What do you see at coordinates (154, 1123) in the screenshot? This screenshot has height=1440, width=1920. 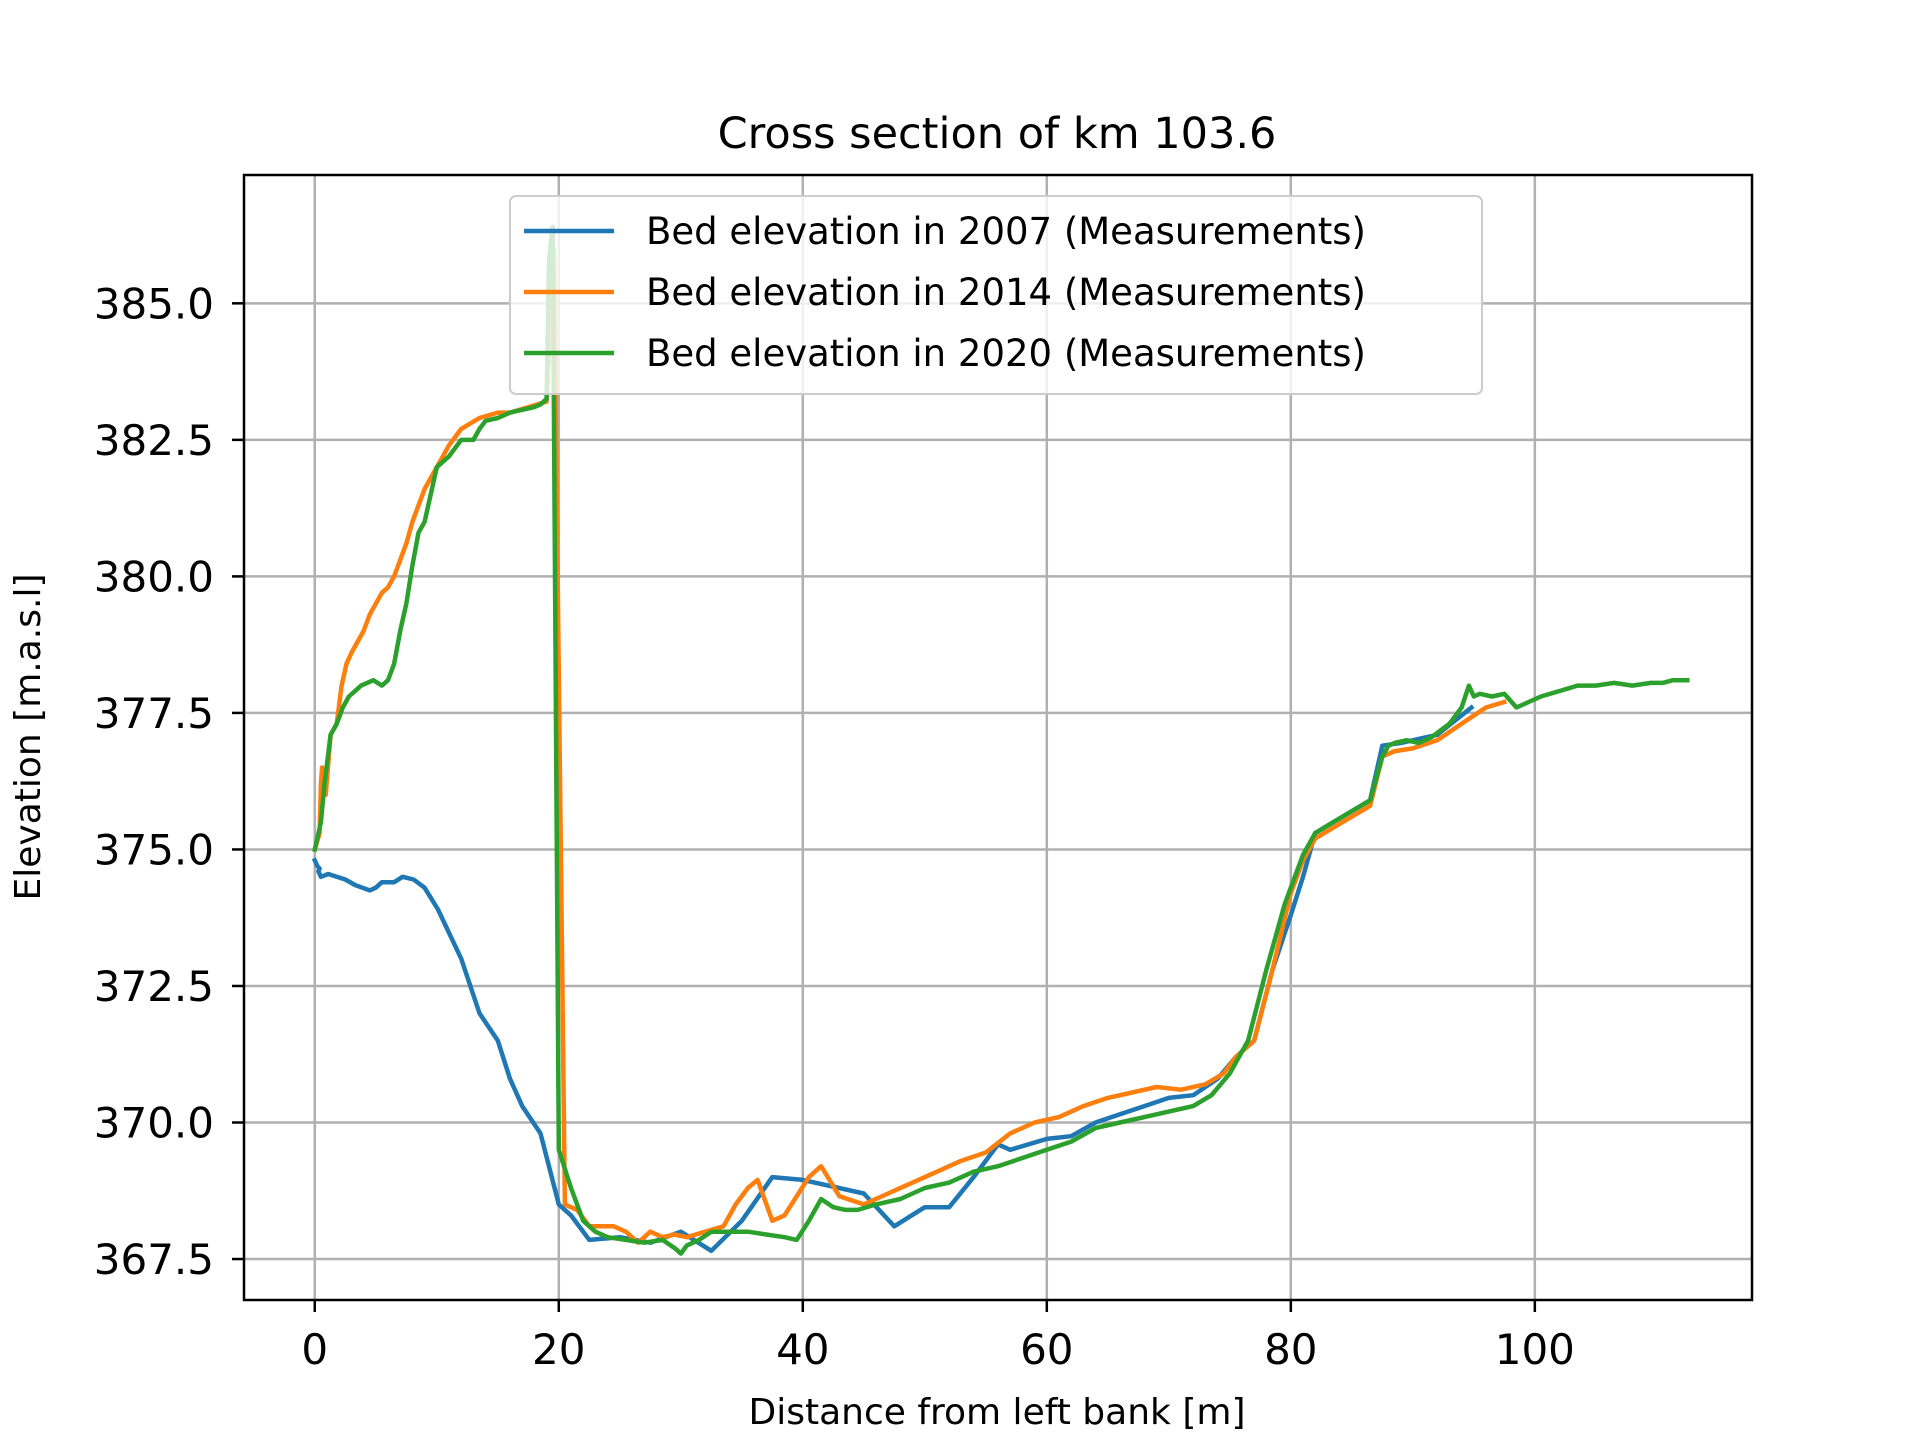 I see `y-tick-label: 370.0` at bounding box center [154, 1123].